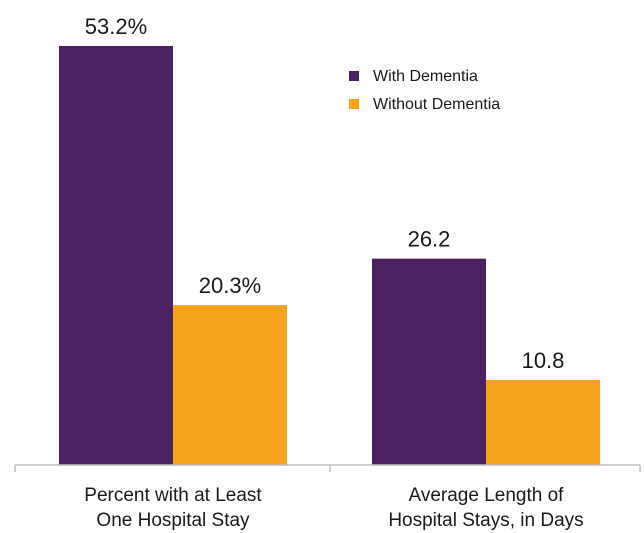 The image size is (644, 533). Describe the element at coordinates (230, 285) in the screenshot. I see `data-label: 20.3%` at that location.